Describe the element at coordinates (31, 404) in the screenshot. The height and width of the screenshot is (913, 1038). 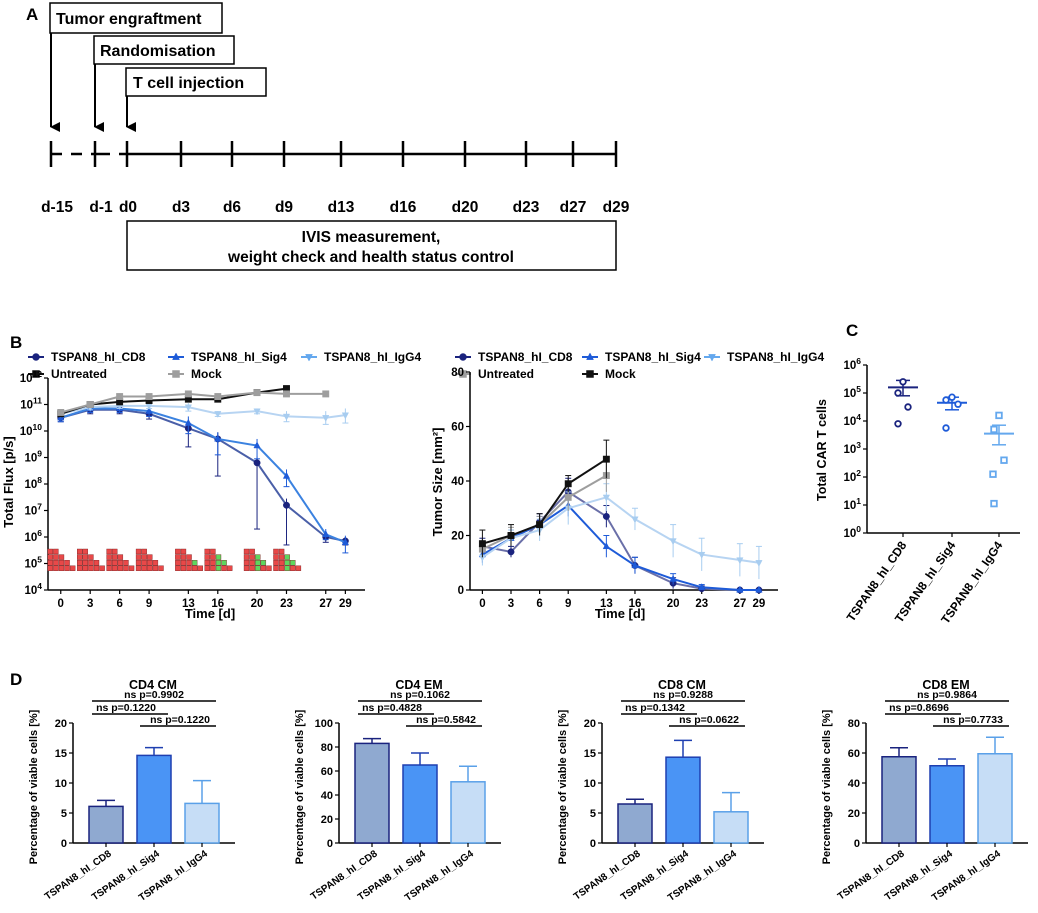
I see `flux-y-tick-label: 10¹¹` at that location.